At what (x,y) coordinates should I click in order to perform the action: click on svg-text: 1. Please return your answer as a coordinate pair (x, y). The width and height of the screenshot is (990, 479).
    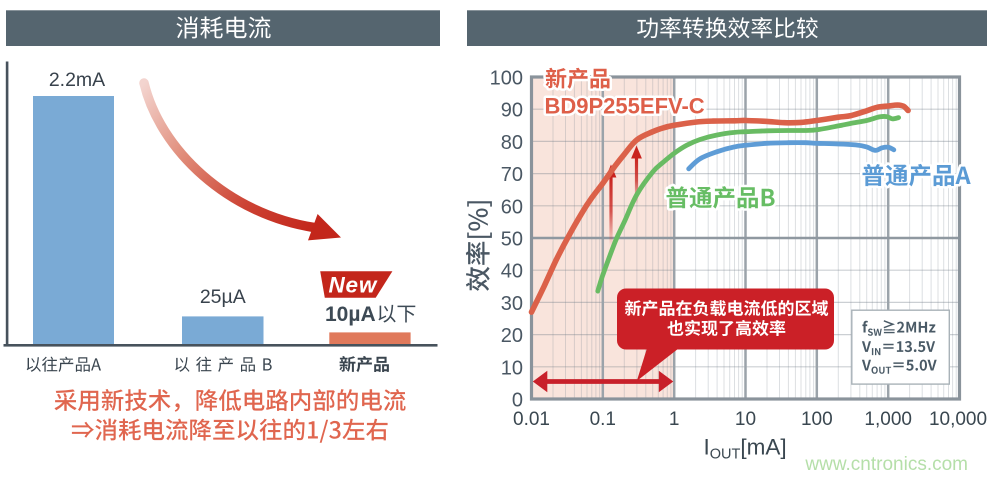
    Looking at the image, I should click on (674, 419).